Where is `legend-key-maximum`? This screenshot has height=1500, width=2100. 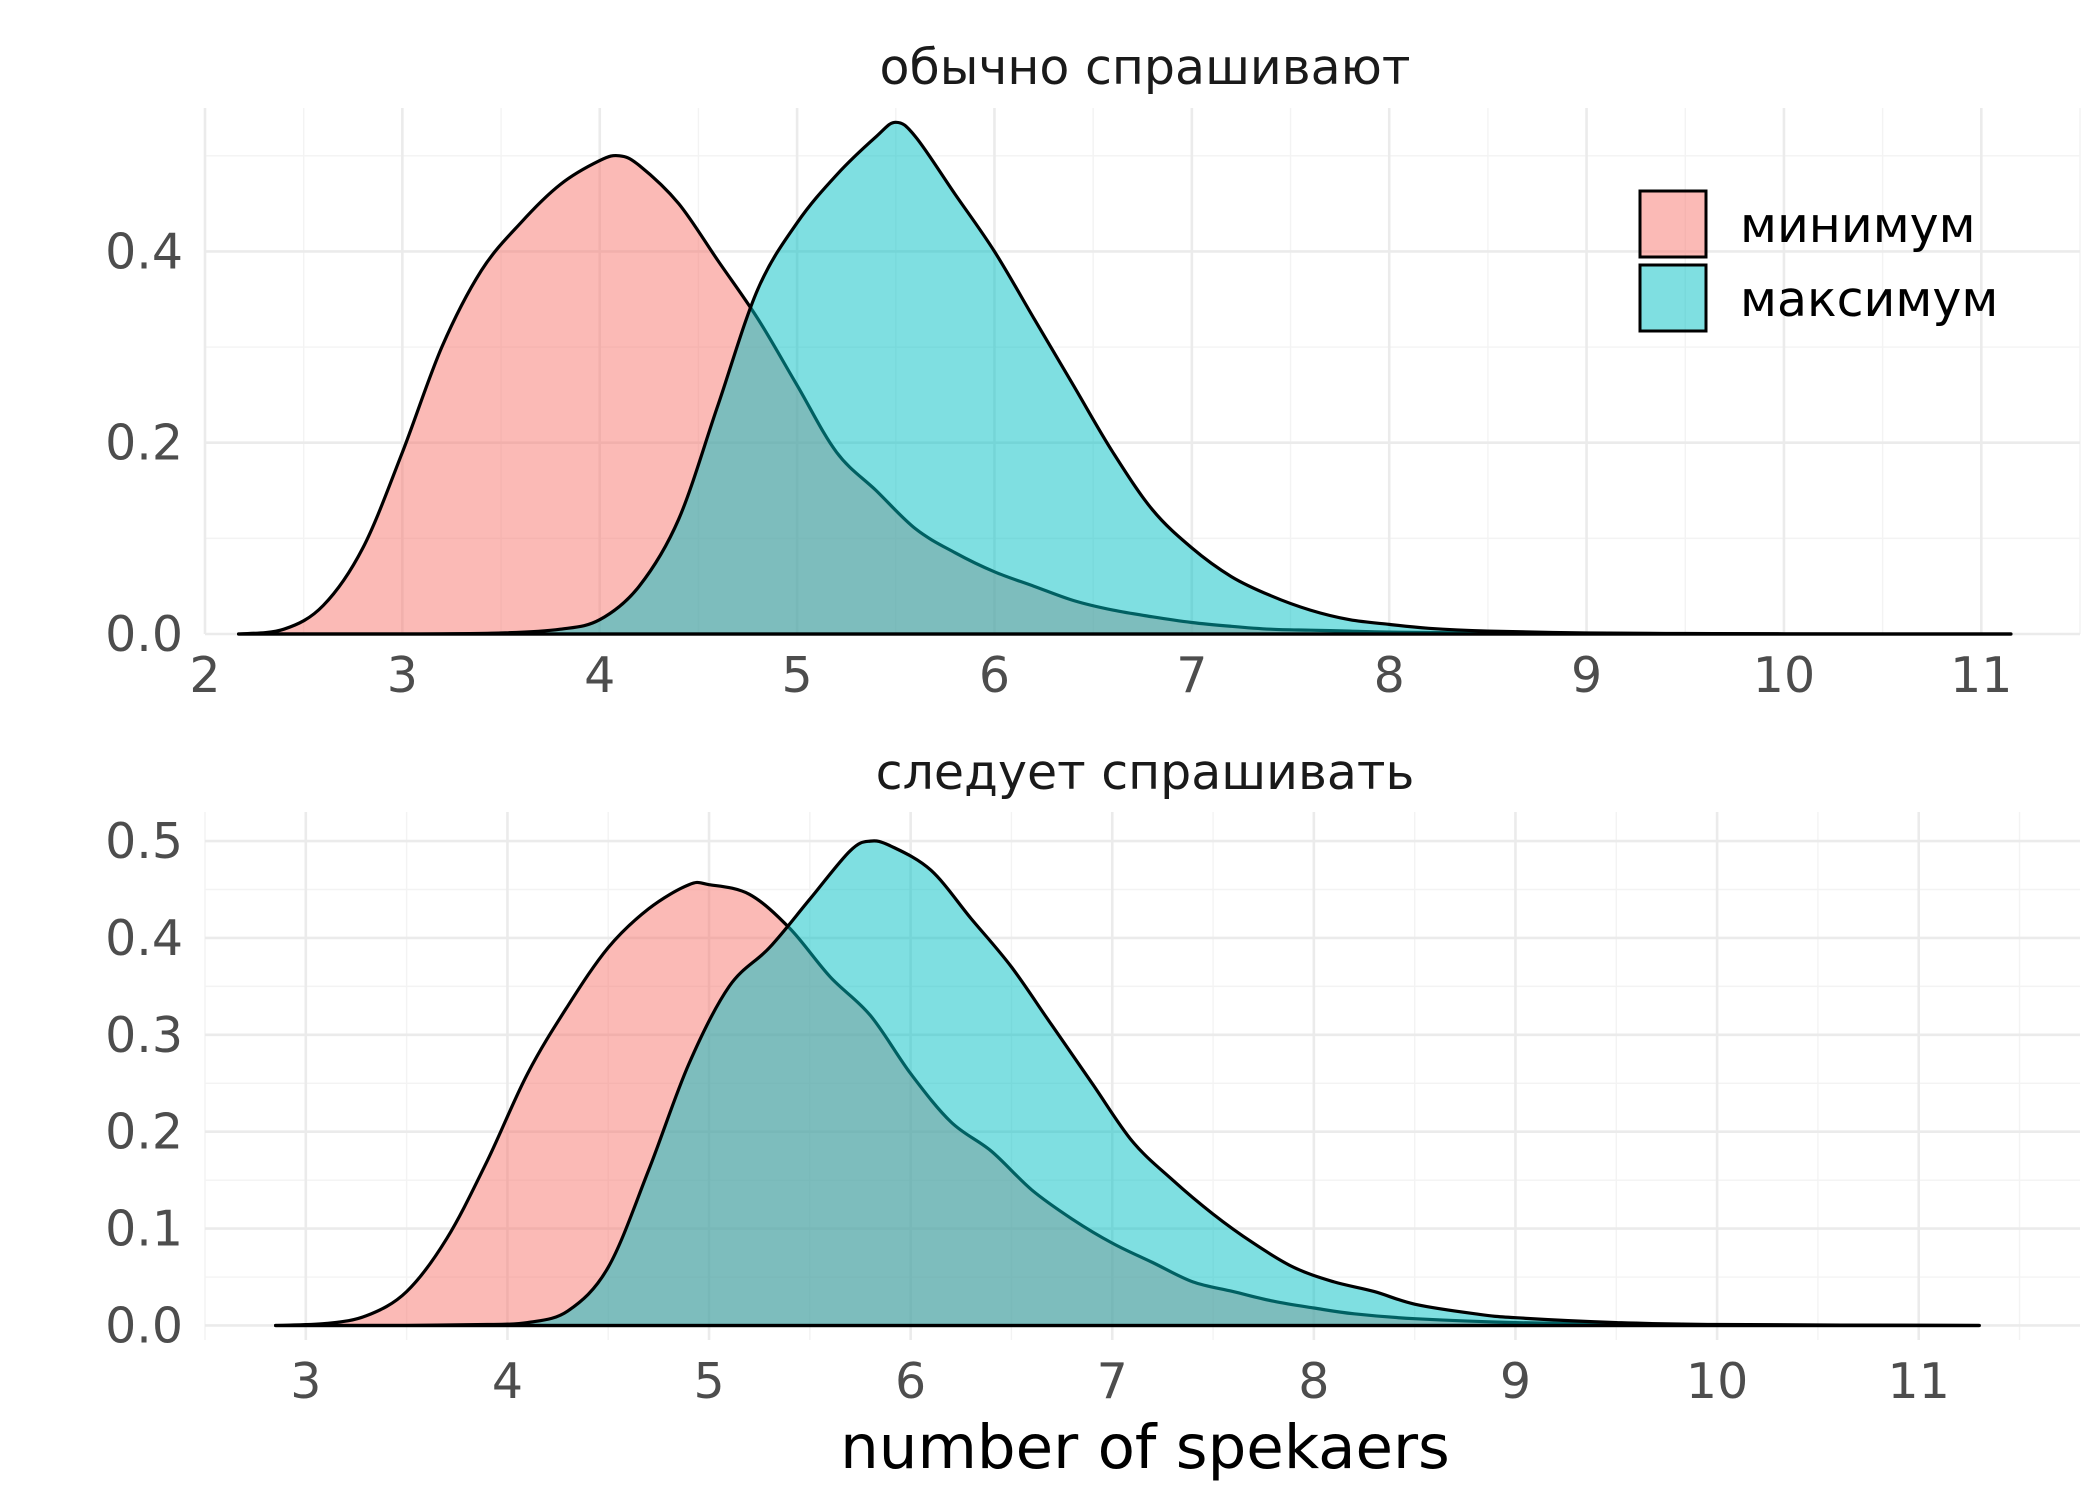
legend-key-maximum is located at coordinates (1673, 298).